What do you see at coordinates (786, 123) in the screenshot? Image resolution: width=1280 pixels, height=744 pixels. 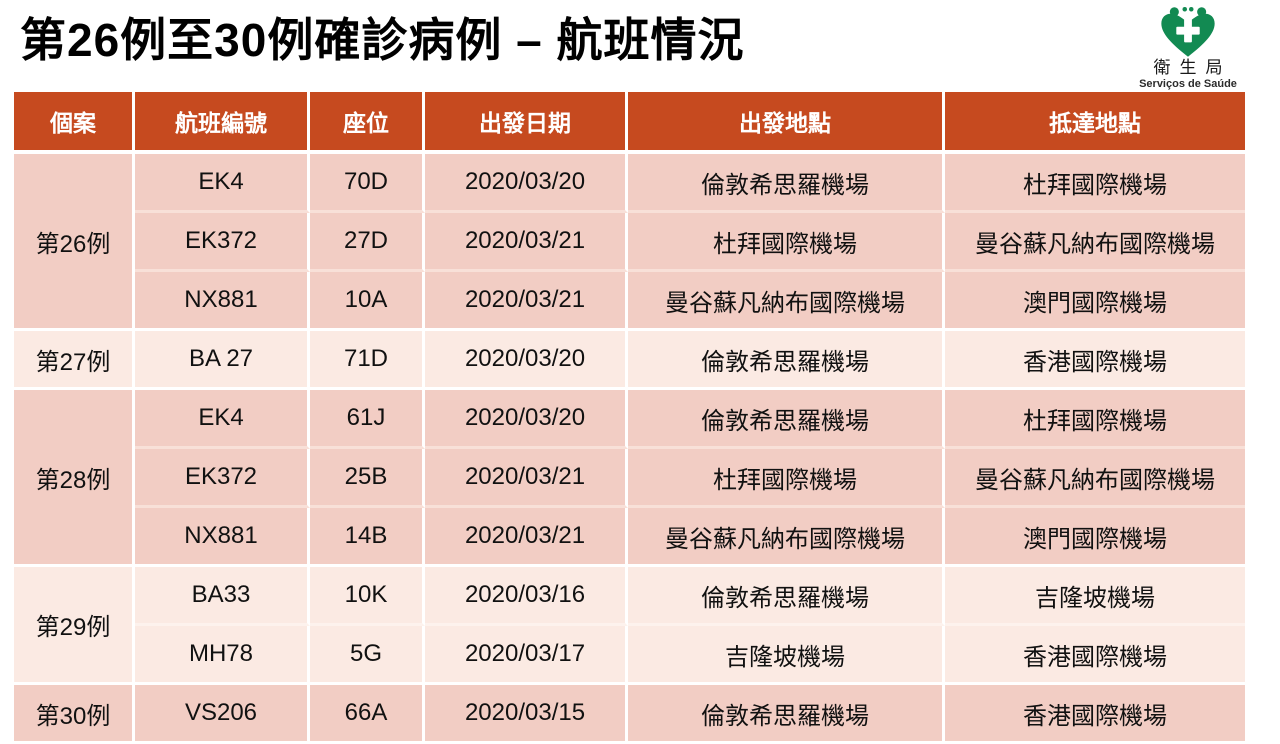 I see `column-header-departure: 出發地點` at bounding box center [786, 123].